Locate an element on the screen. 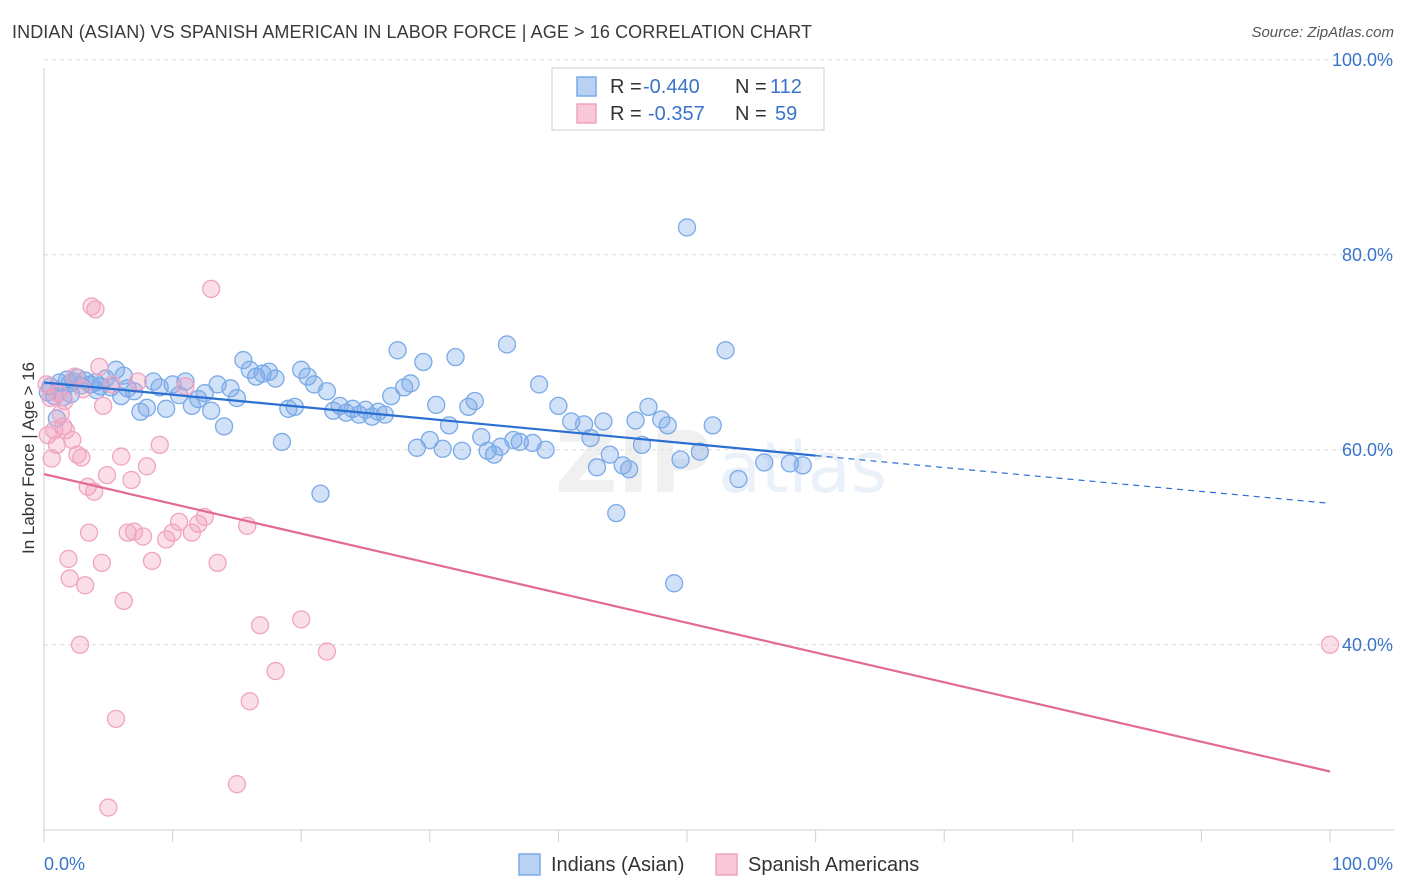 The width and height of the screenshot is (1406, 892). watermark-atlas: atlas is located at coordinates (802, 468).